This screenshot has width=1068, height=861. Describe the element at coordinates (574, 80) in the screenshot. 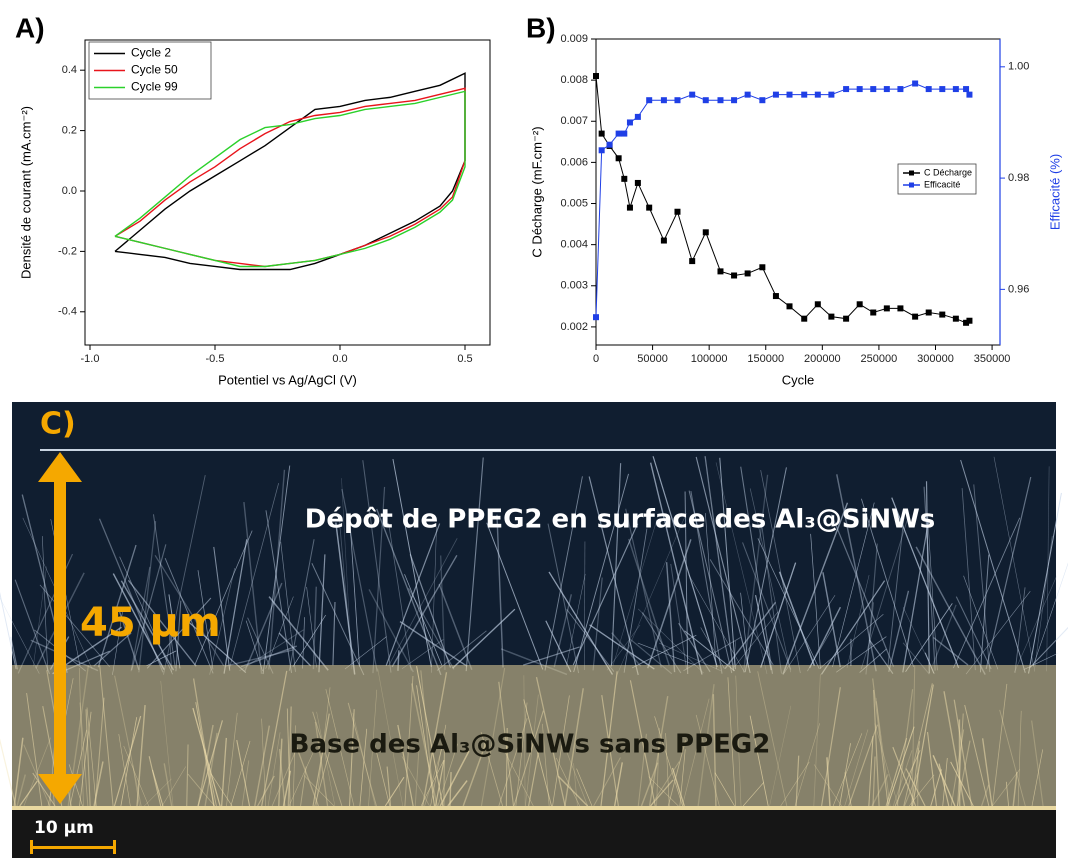

I see `y-tick-label: 0.008` at that location.